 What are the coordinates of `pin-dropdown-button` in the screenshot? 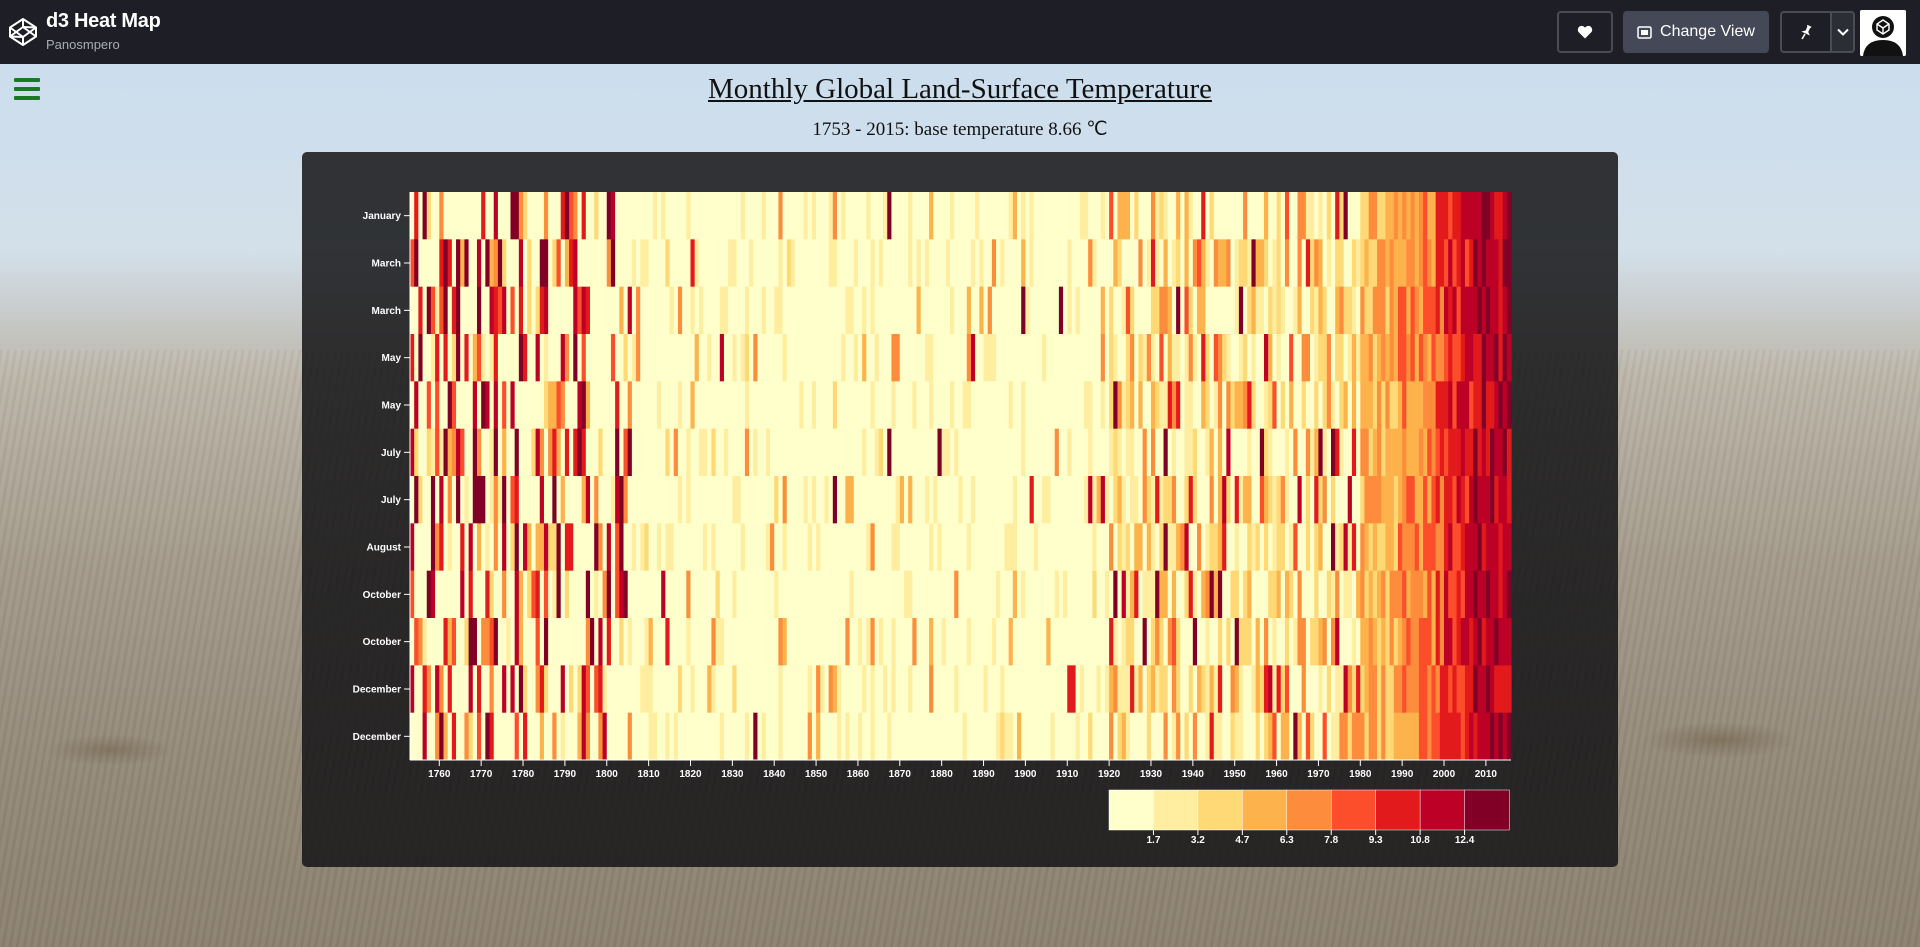 It's located at (1842, 32).